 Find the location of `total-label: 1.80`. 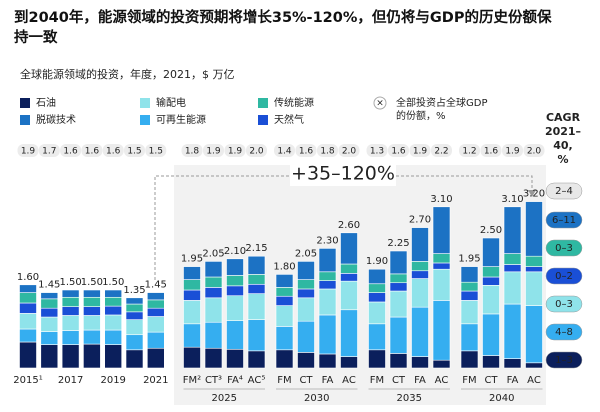

total-label: 1.80 is located at coordinates (284, 266).